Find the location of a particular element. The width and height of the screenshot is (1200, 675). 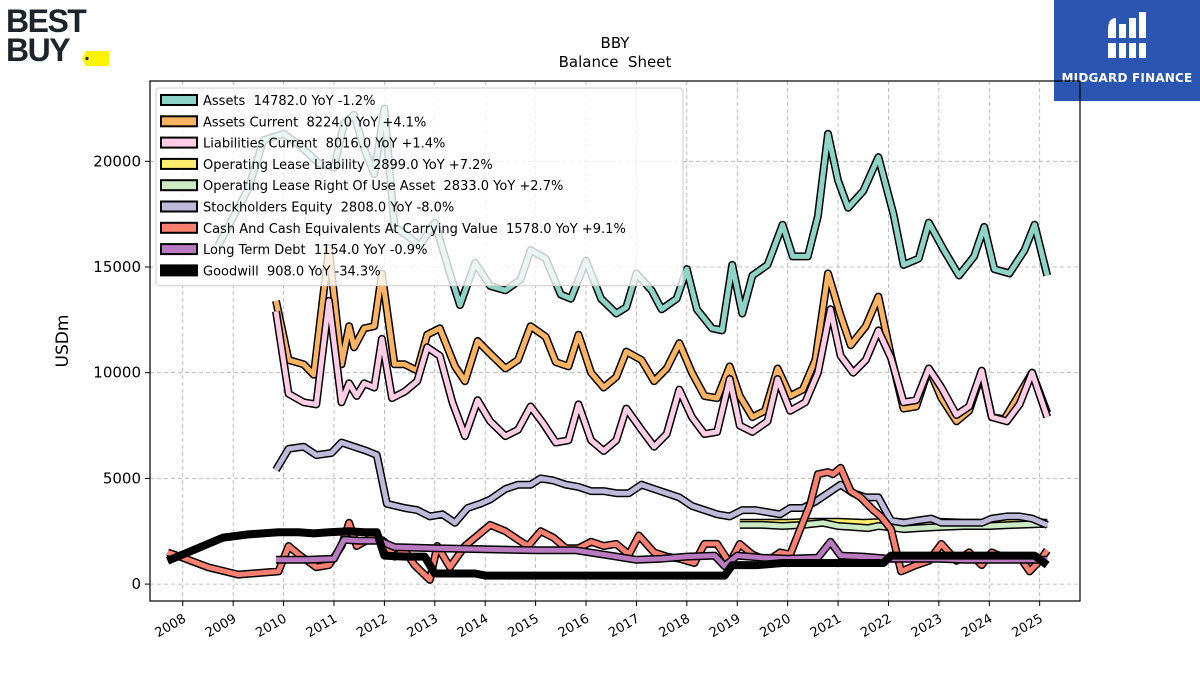

chart-title: BBY is located at coordinates (616, 43).